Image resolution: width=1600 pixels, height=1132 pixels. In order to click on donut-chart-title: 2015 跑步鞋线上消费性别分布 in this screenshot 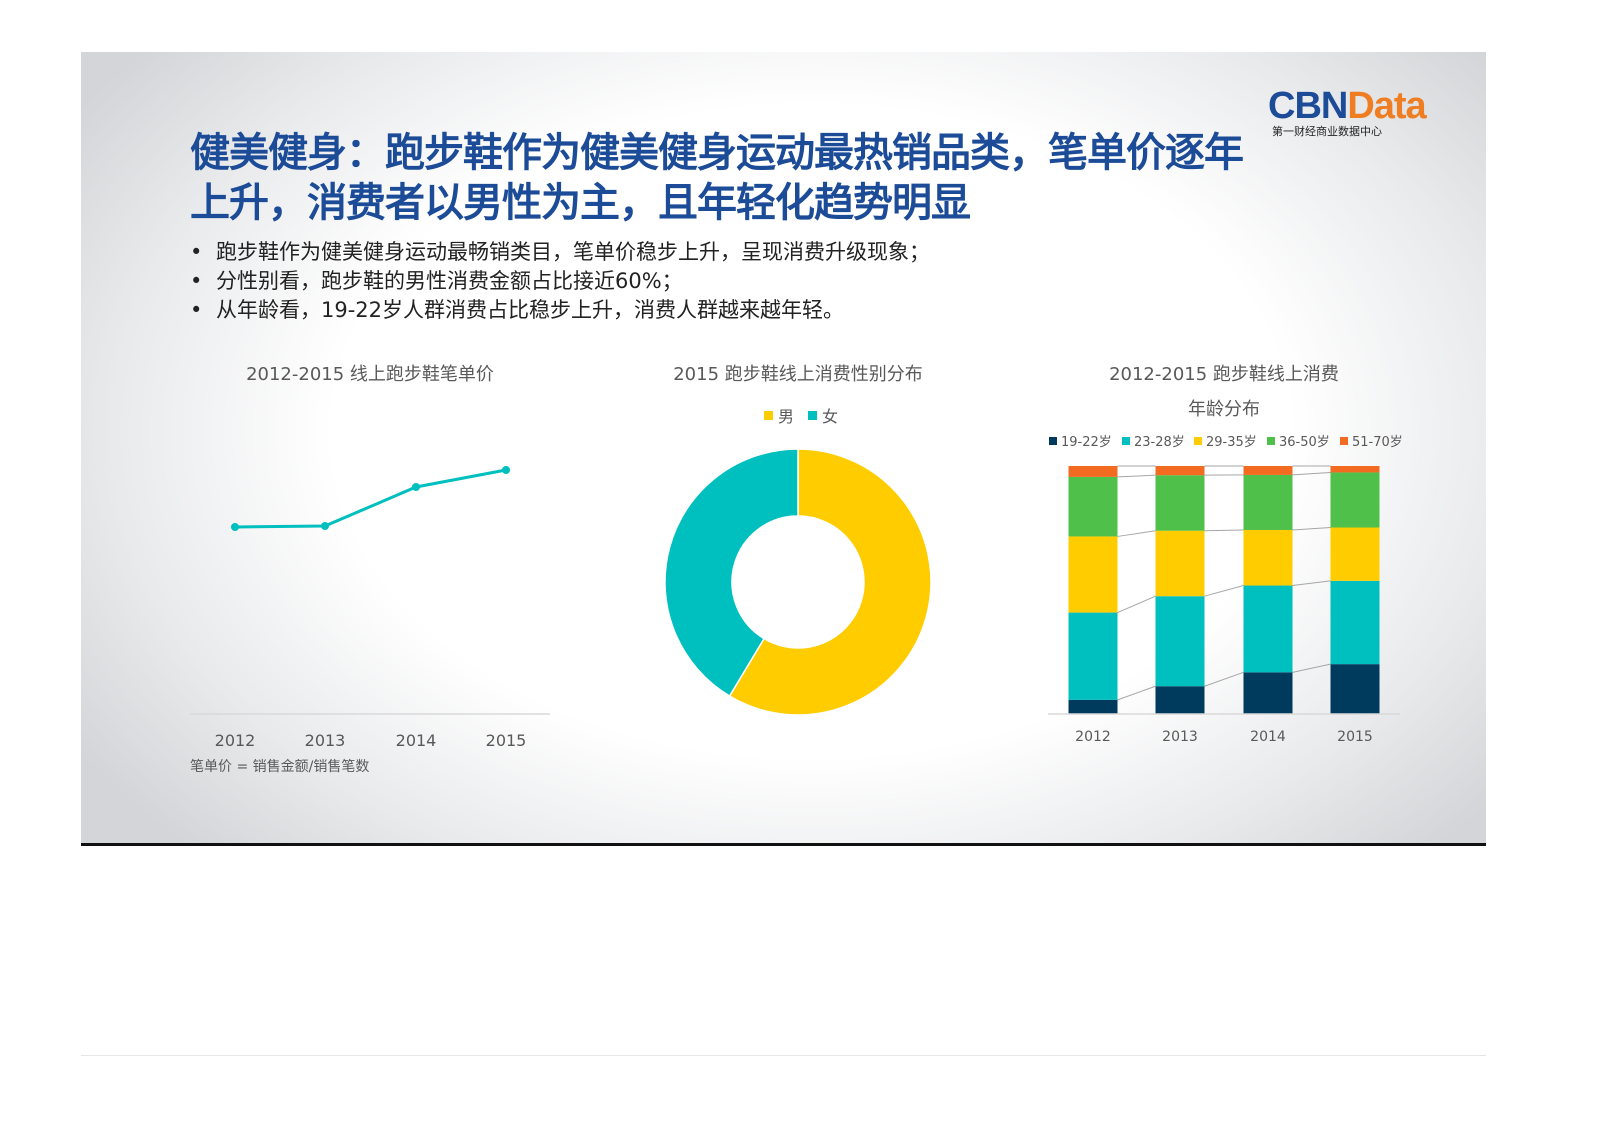, I will do `click(798, 374)`.